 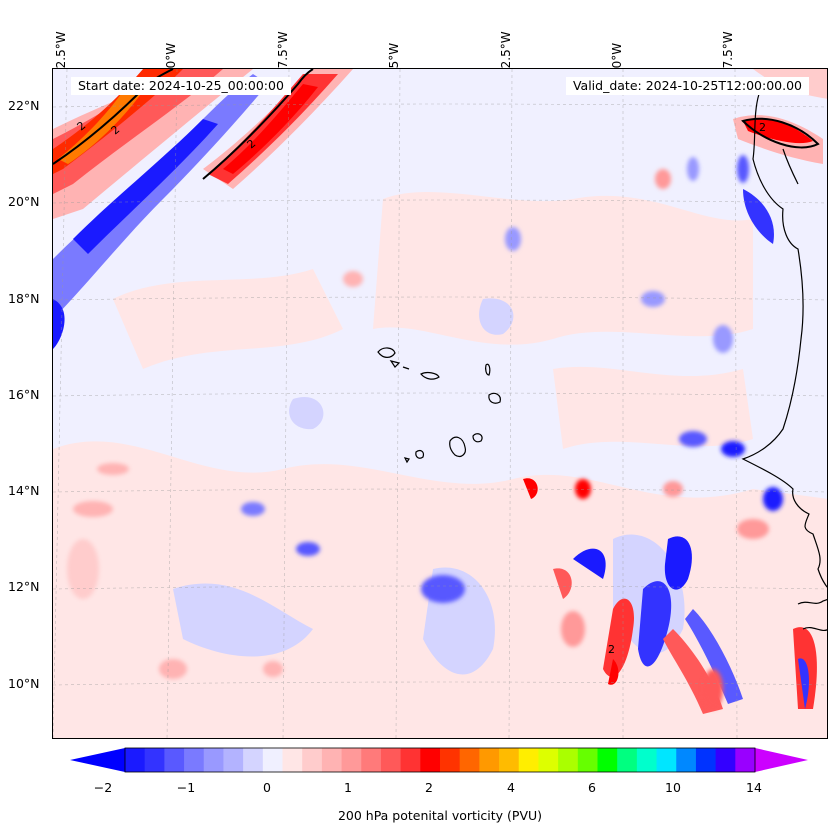 I want to click on valid-date-label: Valid_date: 2024-10-25T12:00:00.00, so click(x=687, y=86).